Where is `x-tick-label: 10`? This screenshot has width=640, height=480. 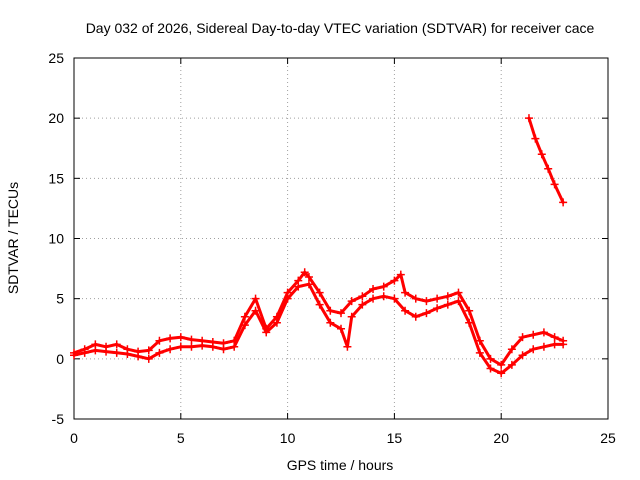
x-tick-label: 10 is located at coordinates (288, 438).